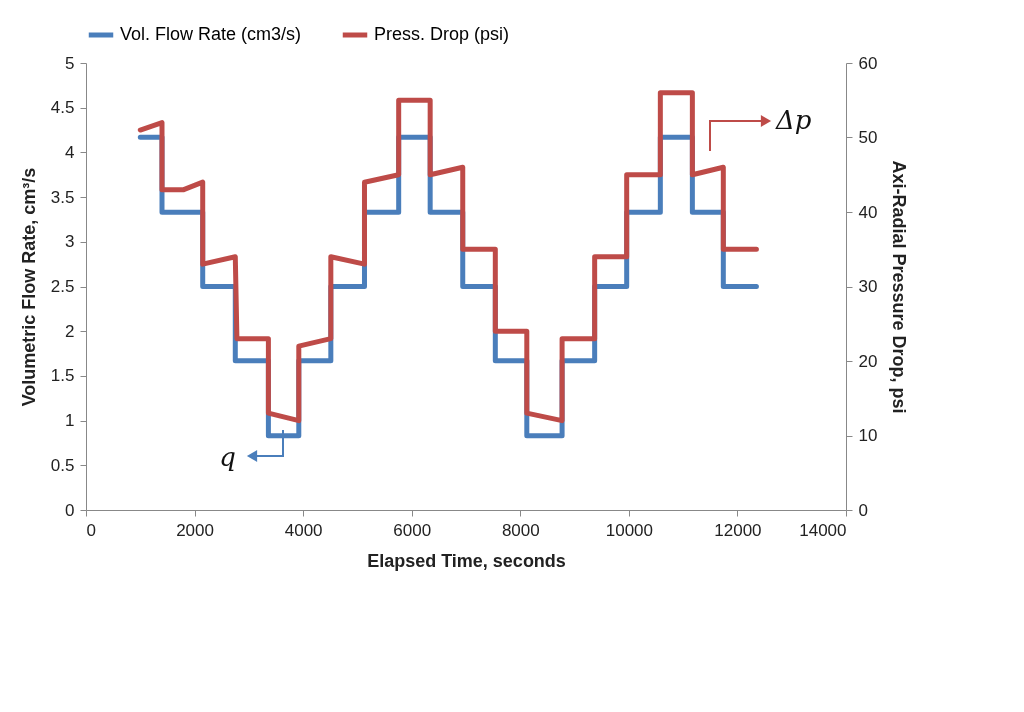 Image resolution: width=1024 pixels, height=712 pixels. Describe the element at coordinates (70, 510) in the screenshot. I see `y-tick-label: 0` at that location.